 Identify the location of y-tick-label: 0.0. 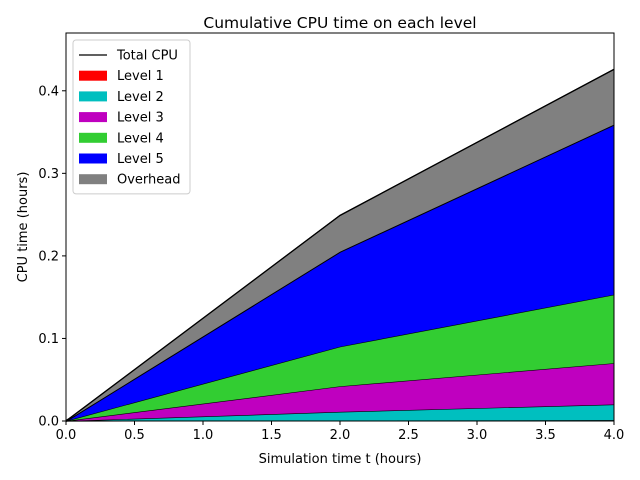
(48, 422).